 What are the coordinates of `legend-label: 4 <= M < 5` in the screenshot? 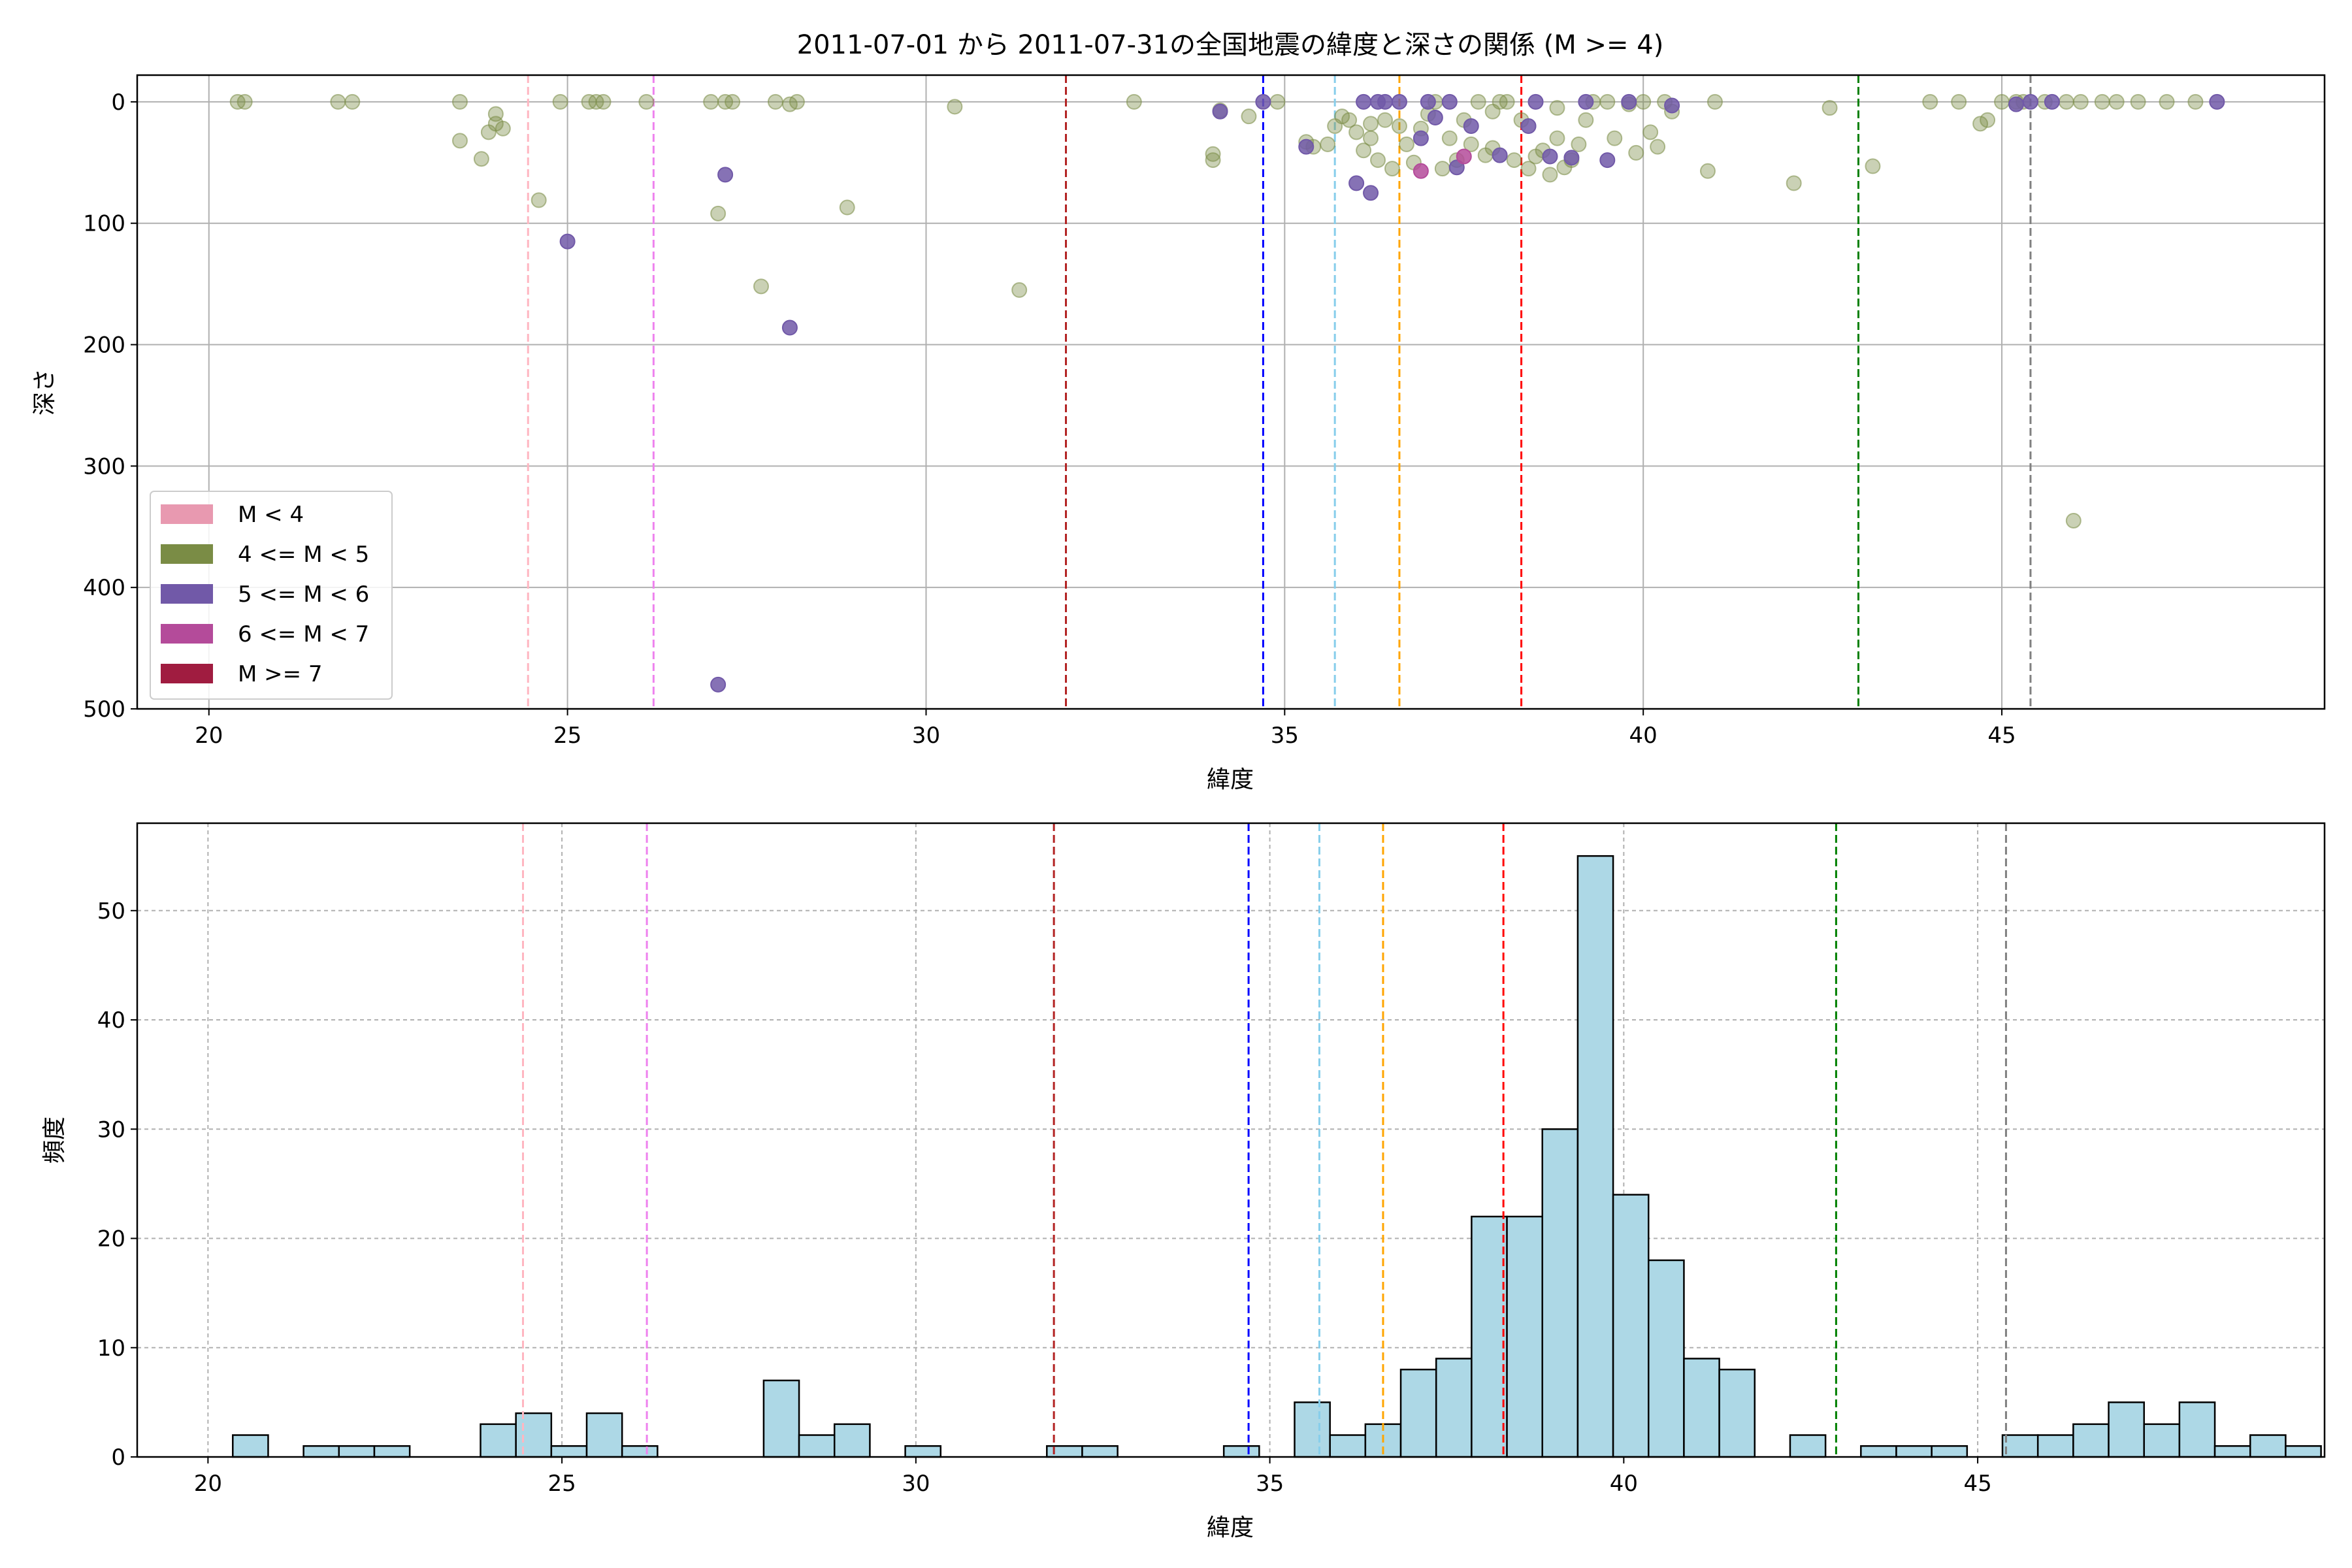 It's located at (303, 555).